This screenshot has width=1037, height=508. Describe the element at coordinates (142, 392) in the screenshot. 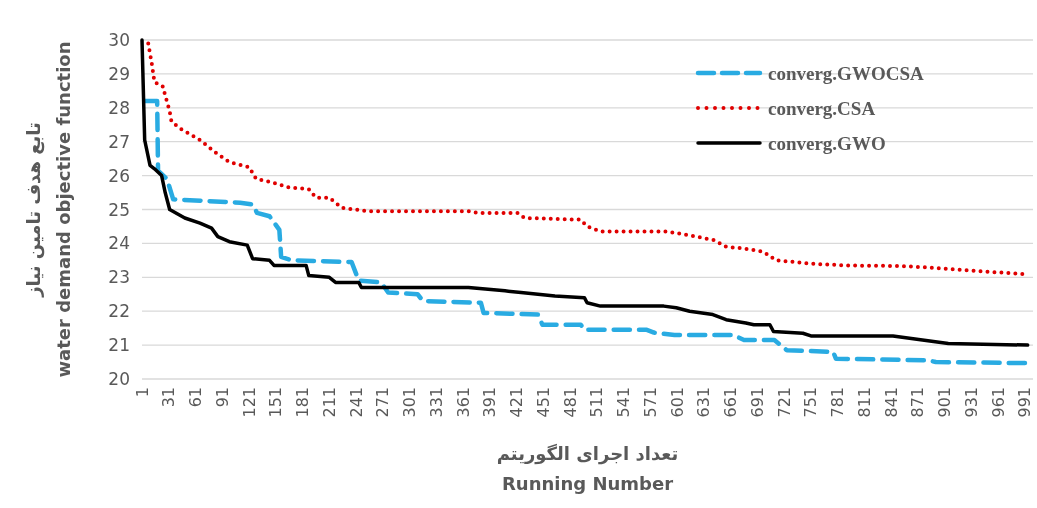

I see `x-tick-label: 1` at that location.